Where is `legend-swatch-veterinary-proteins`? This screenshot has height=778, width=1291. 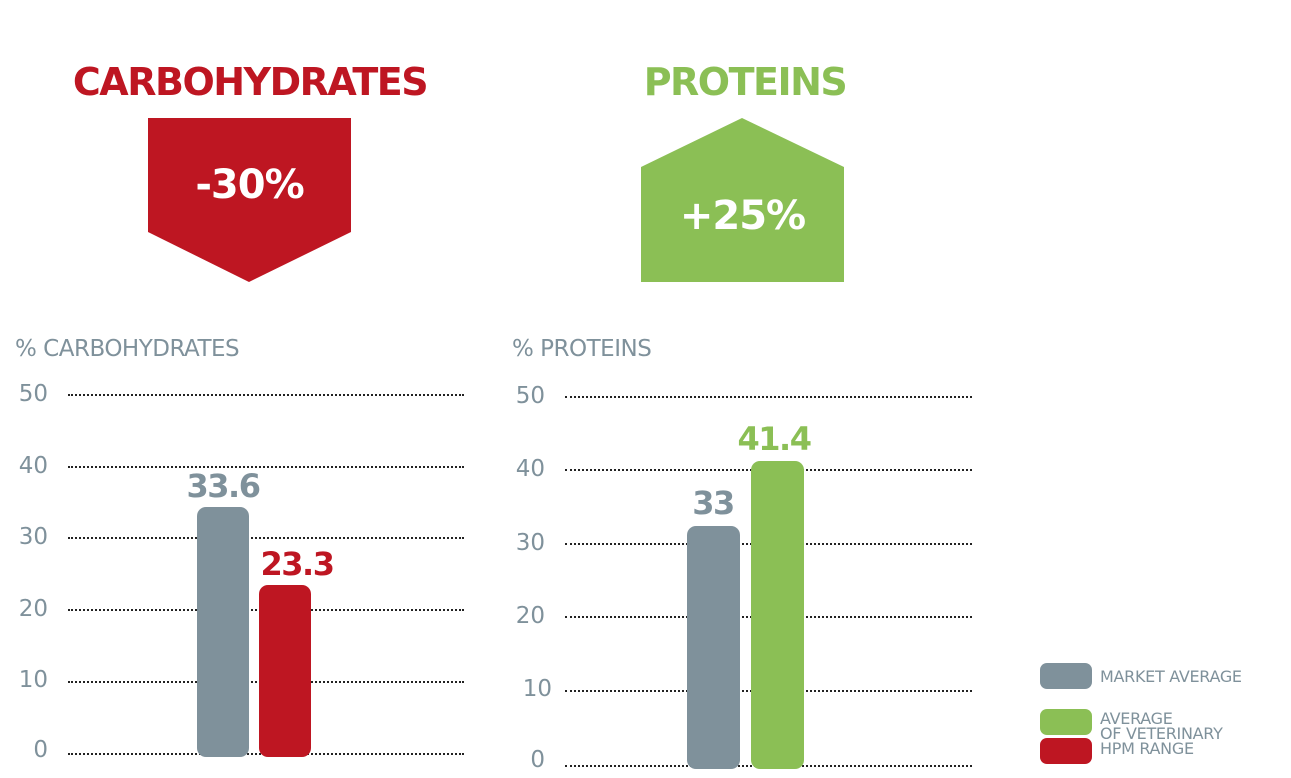 legend-swatch-veterinary-proteins is located at coordinates (1066, 722).